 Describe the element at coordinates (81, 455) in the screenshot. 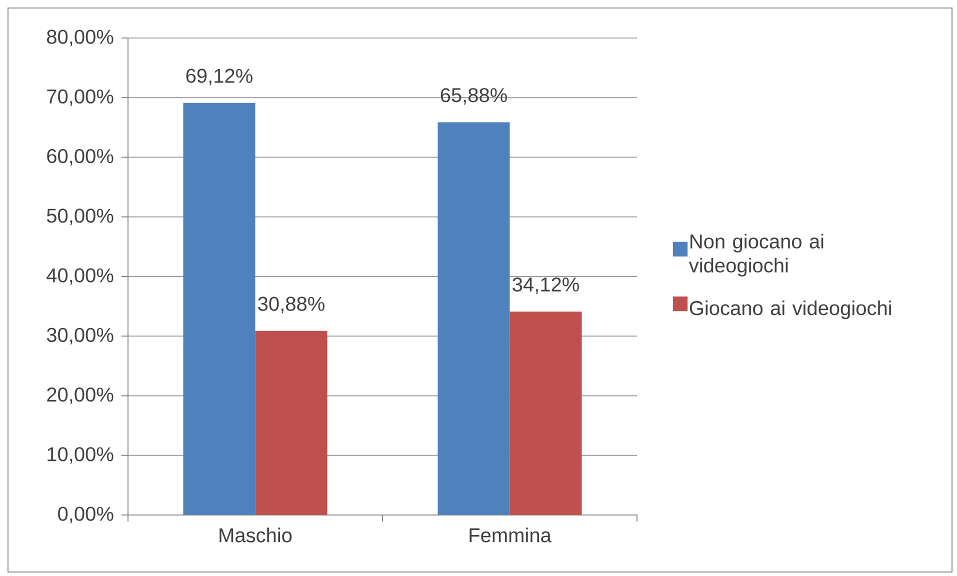

I see `y-tick-label: 10,00%` at that location.